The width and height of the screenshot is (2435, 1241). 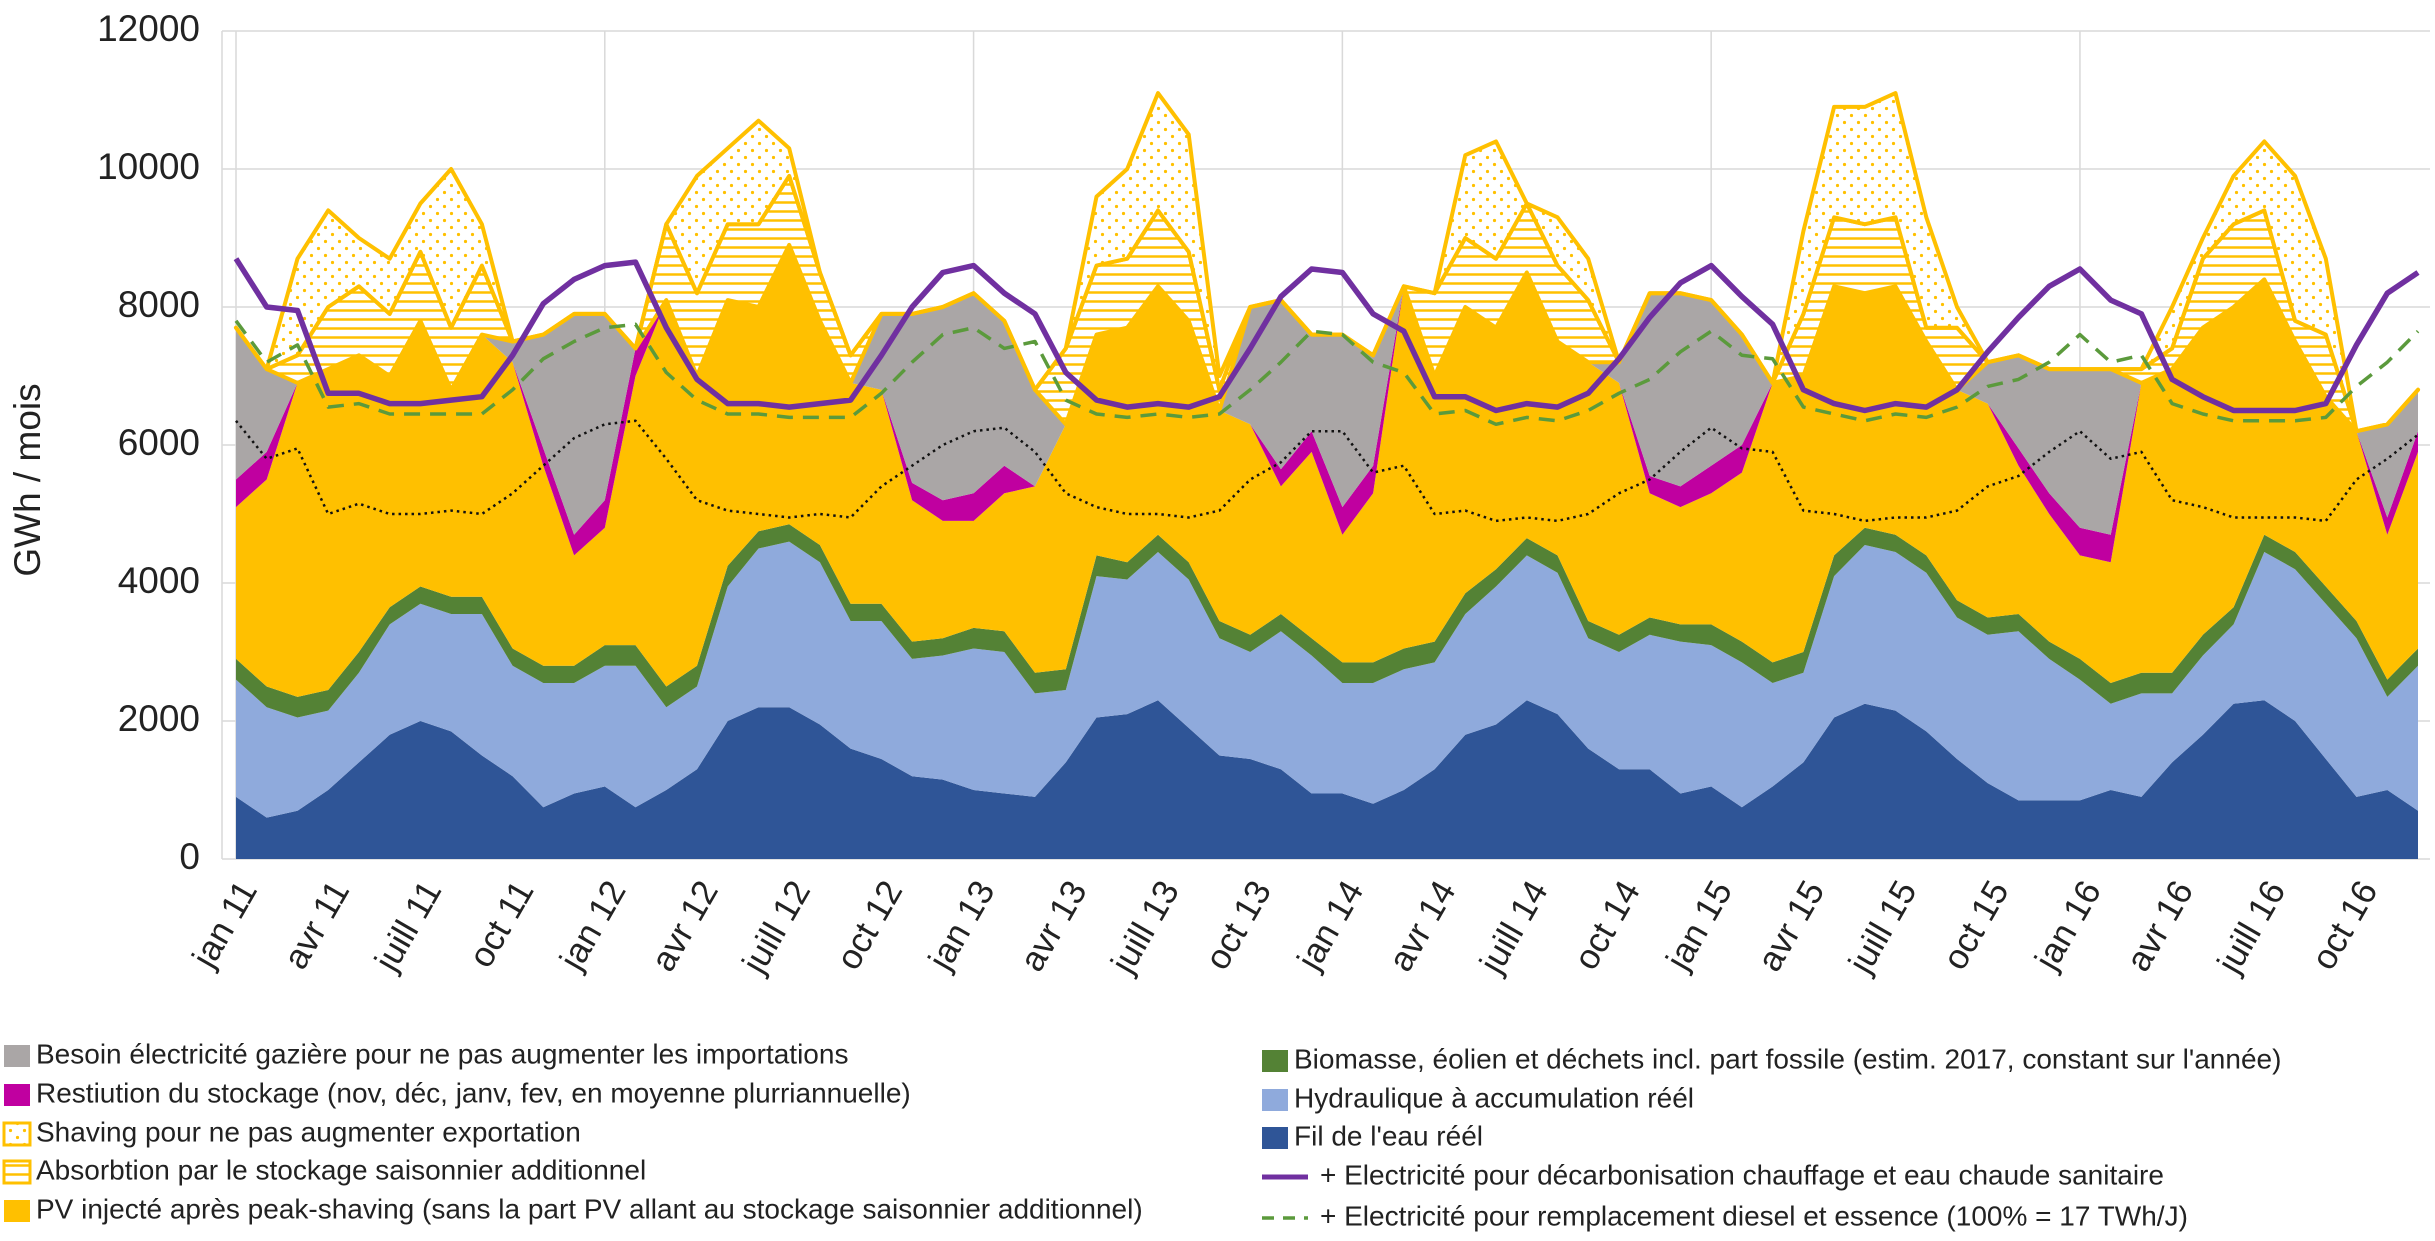 I want to click on y-tick-label: 2000, so click(x=159, y=718).